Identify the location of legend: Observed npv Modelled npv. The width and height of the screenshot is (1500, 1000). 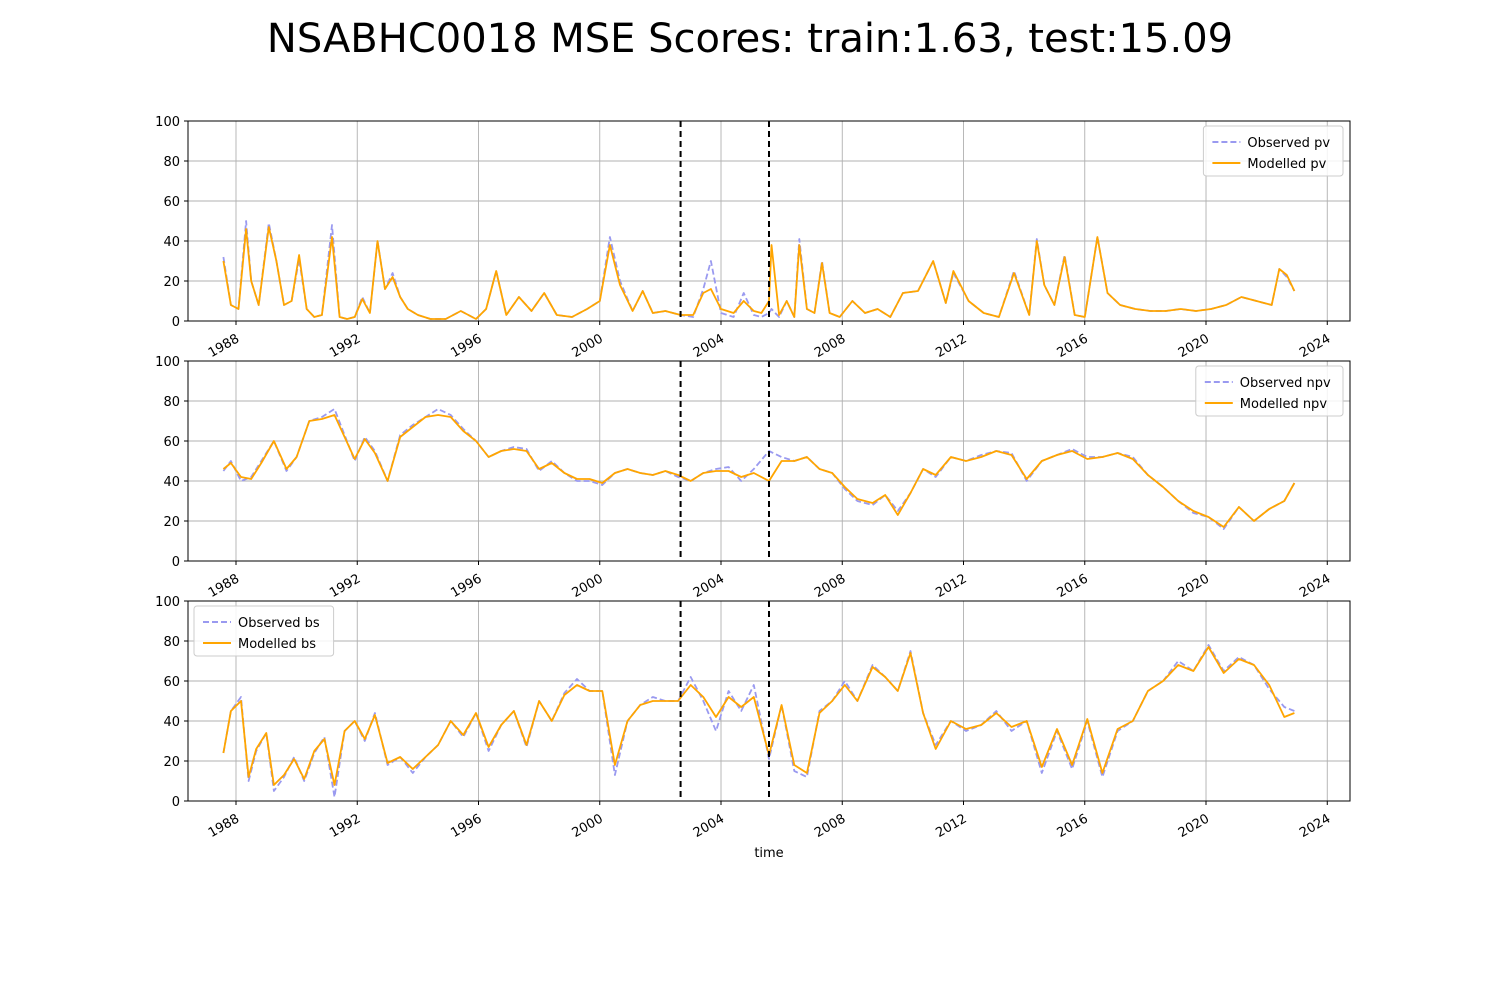
(1269, 391).